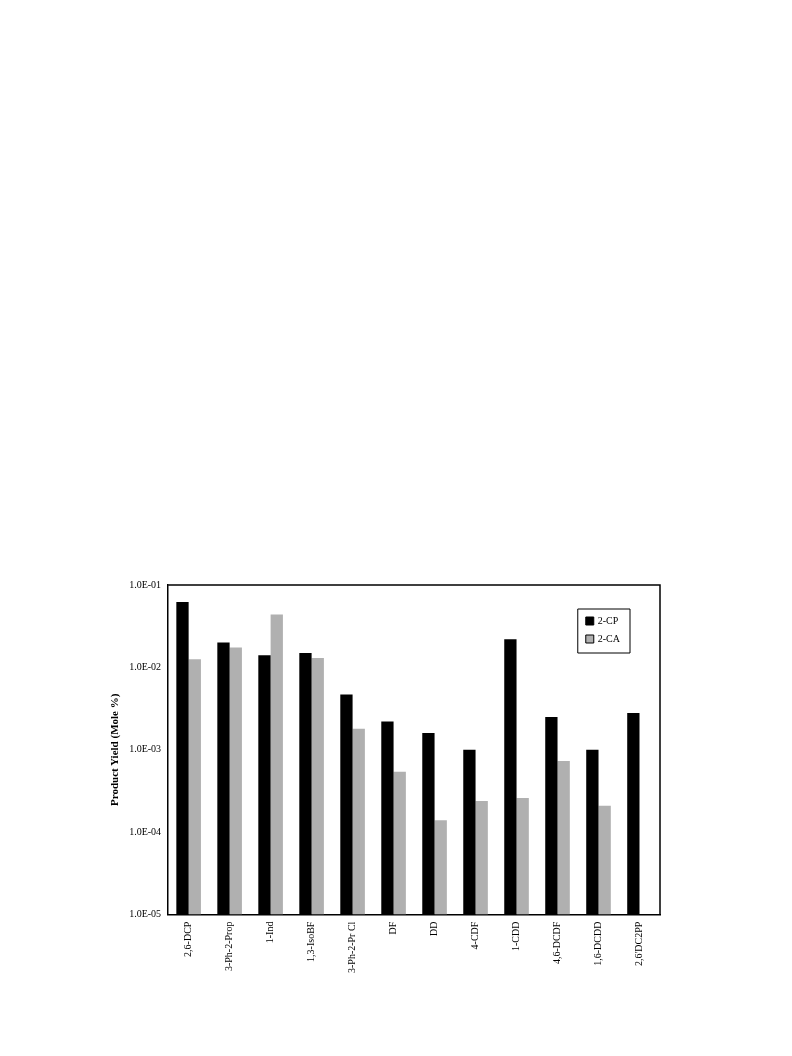 Image resolution: width=792 pixels, height=1056 pixels. I want to click on x-tick-label: 3-Ph-2-Pr Cl, so click(352, 947).